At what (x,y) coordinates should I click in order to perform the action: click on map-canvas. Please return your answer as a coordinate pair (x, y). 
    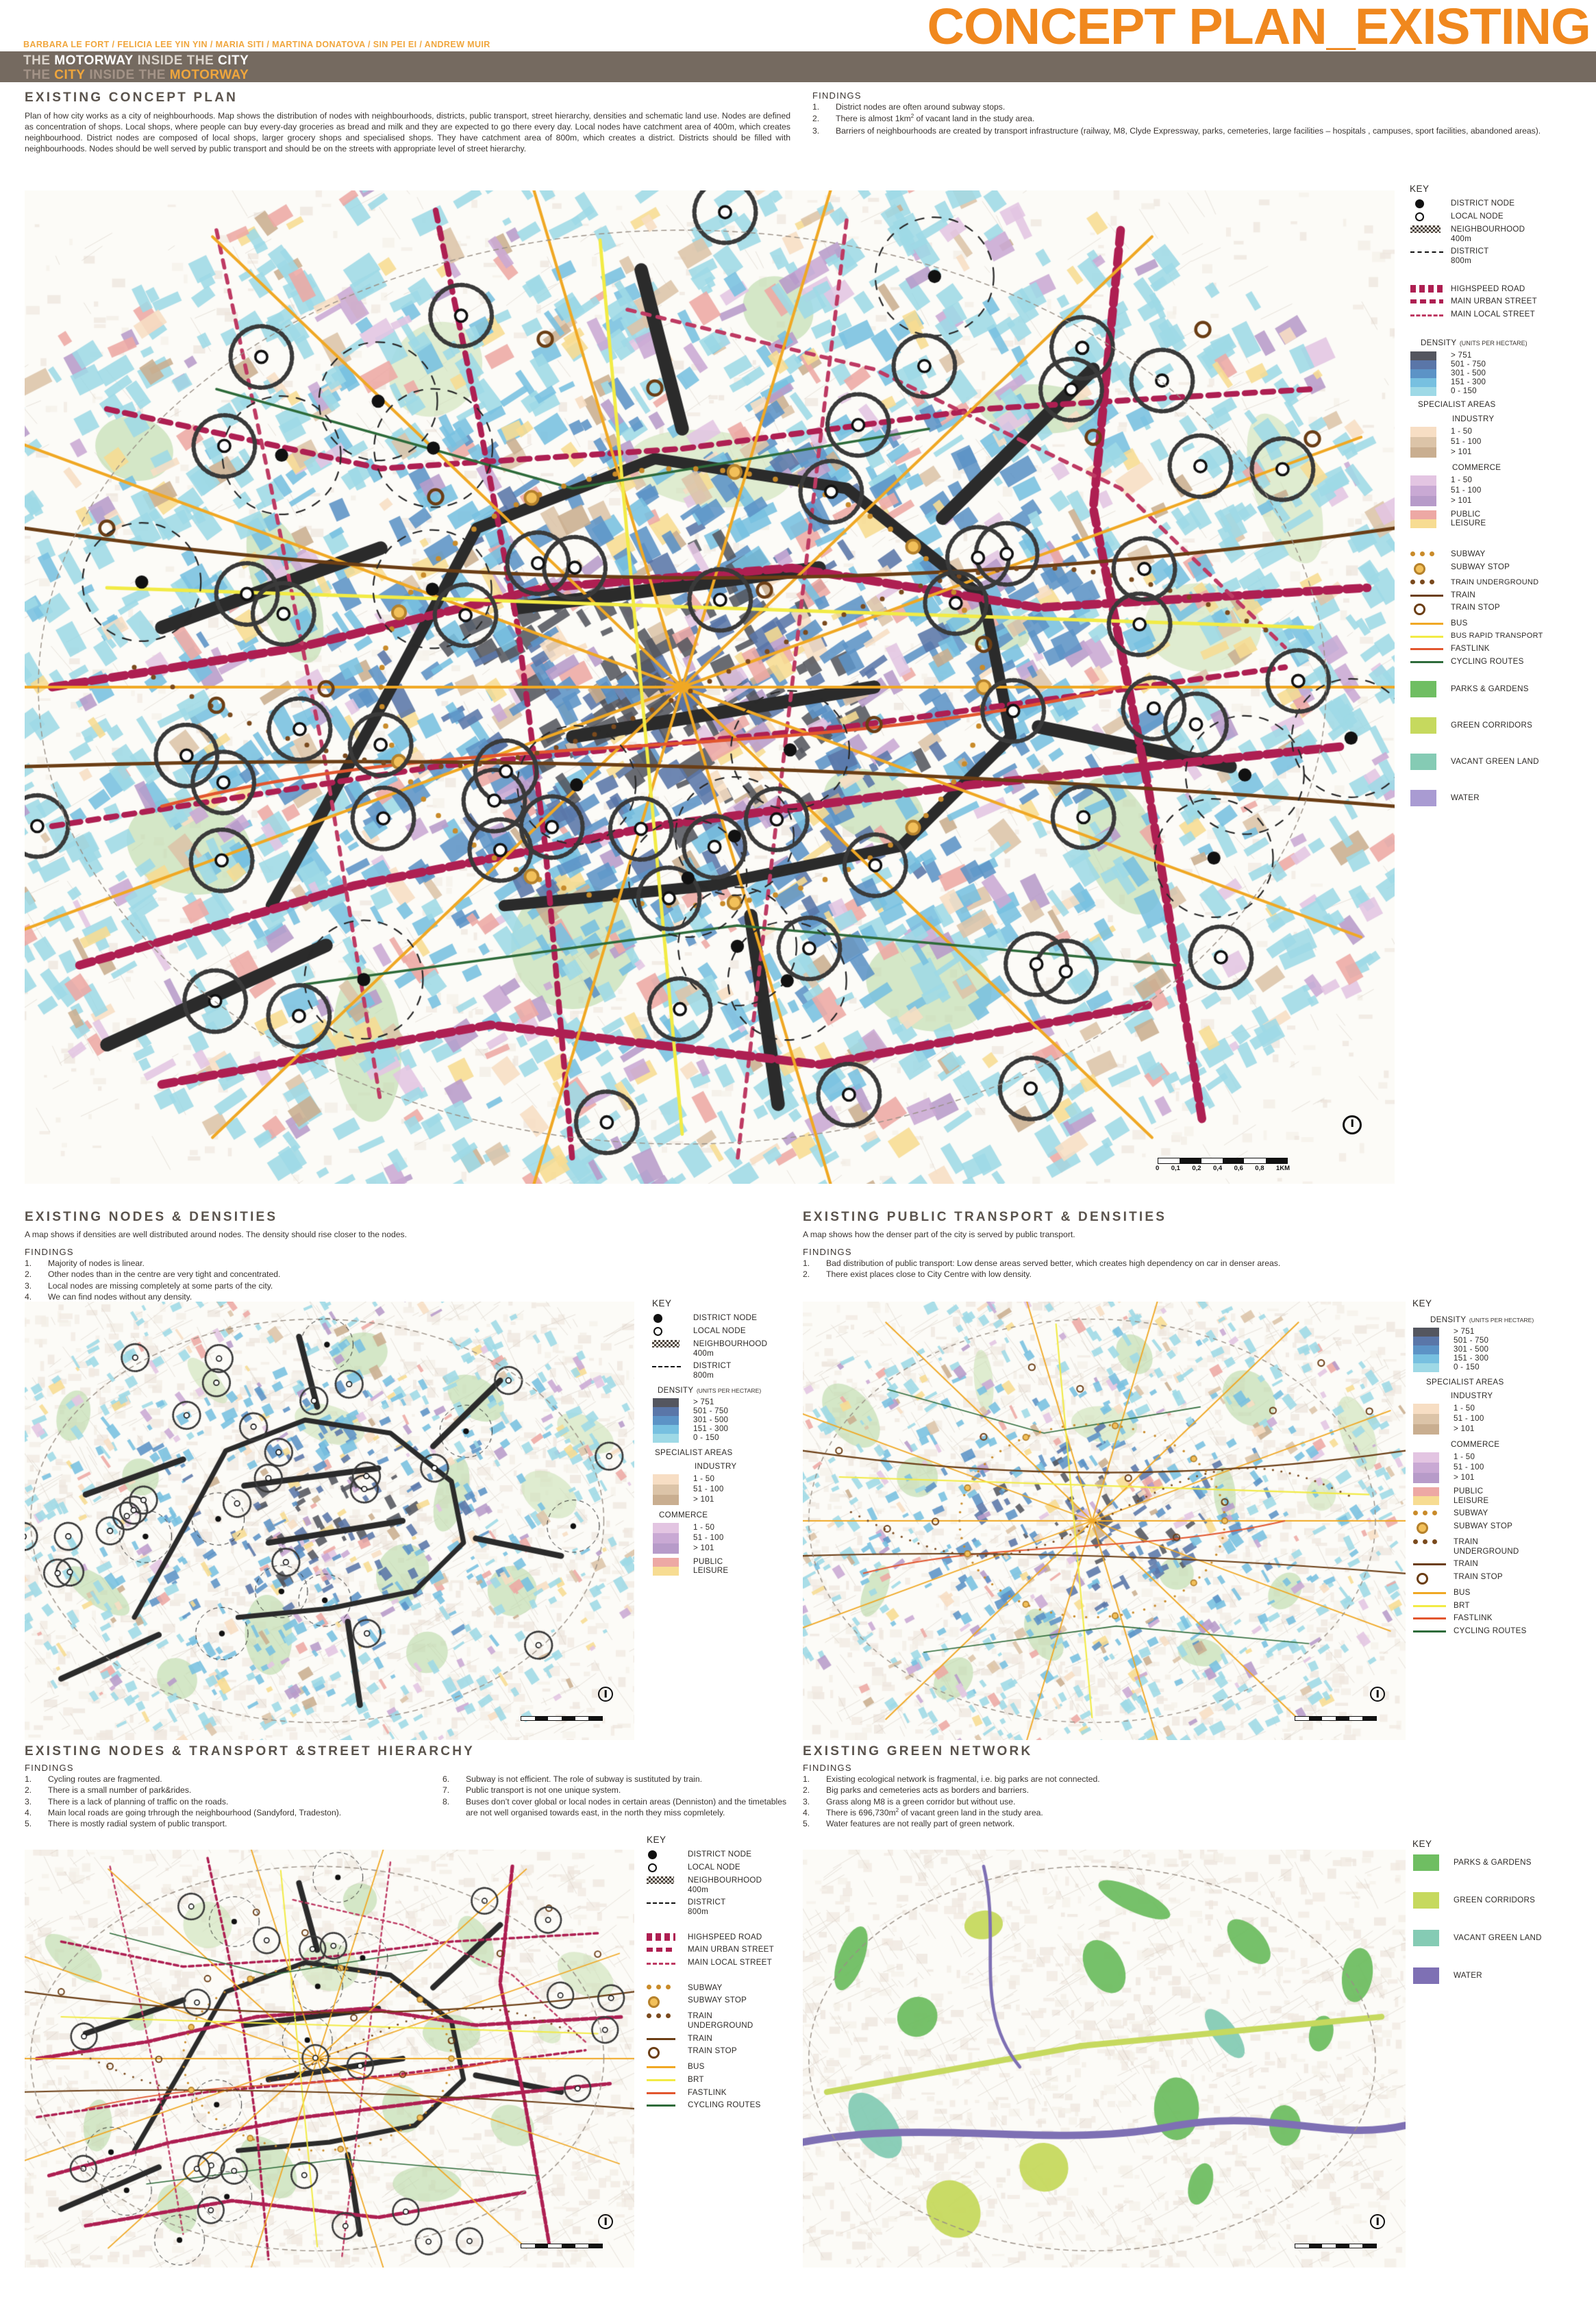
    Looking at the image, I should click on (329, 2059).